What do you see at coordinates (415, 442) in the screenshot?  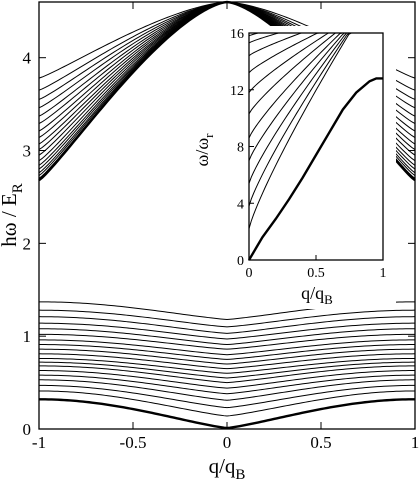 I see `x-tick-label: 1` at bounding box center [415, 442].